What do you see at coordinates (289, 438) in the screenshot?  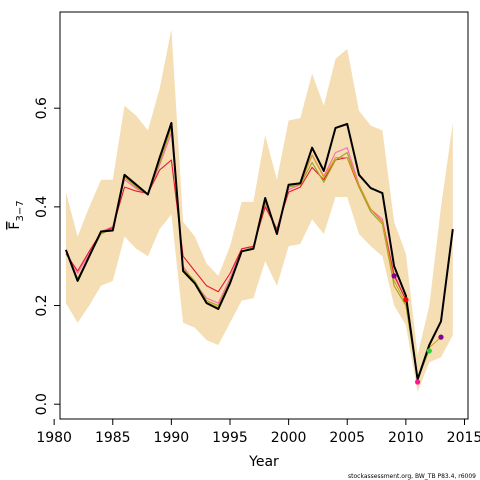 I see `x-tick-label: 2000` at bounding box center [289, 438].